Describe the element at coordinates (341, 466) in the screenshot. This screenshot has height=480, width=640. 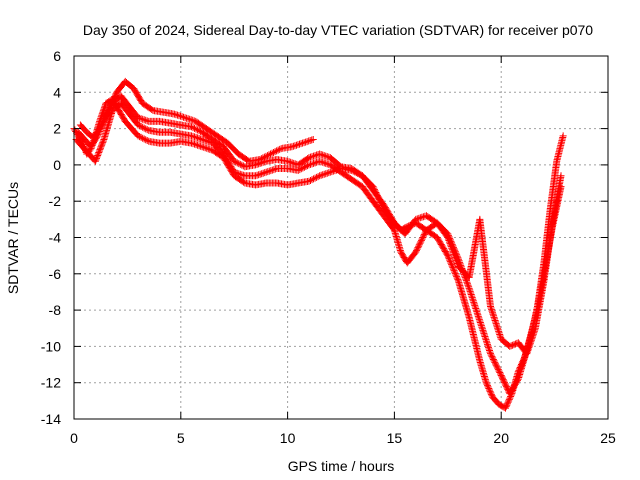
I see `x-axis-label: GPS time / hours` at that location.